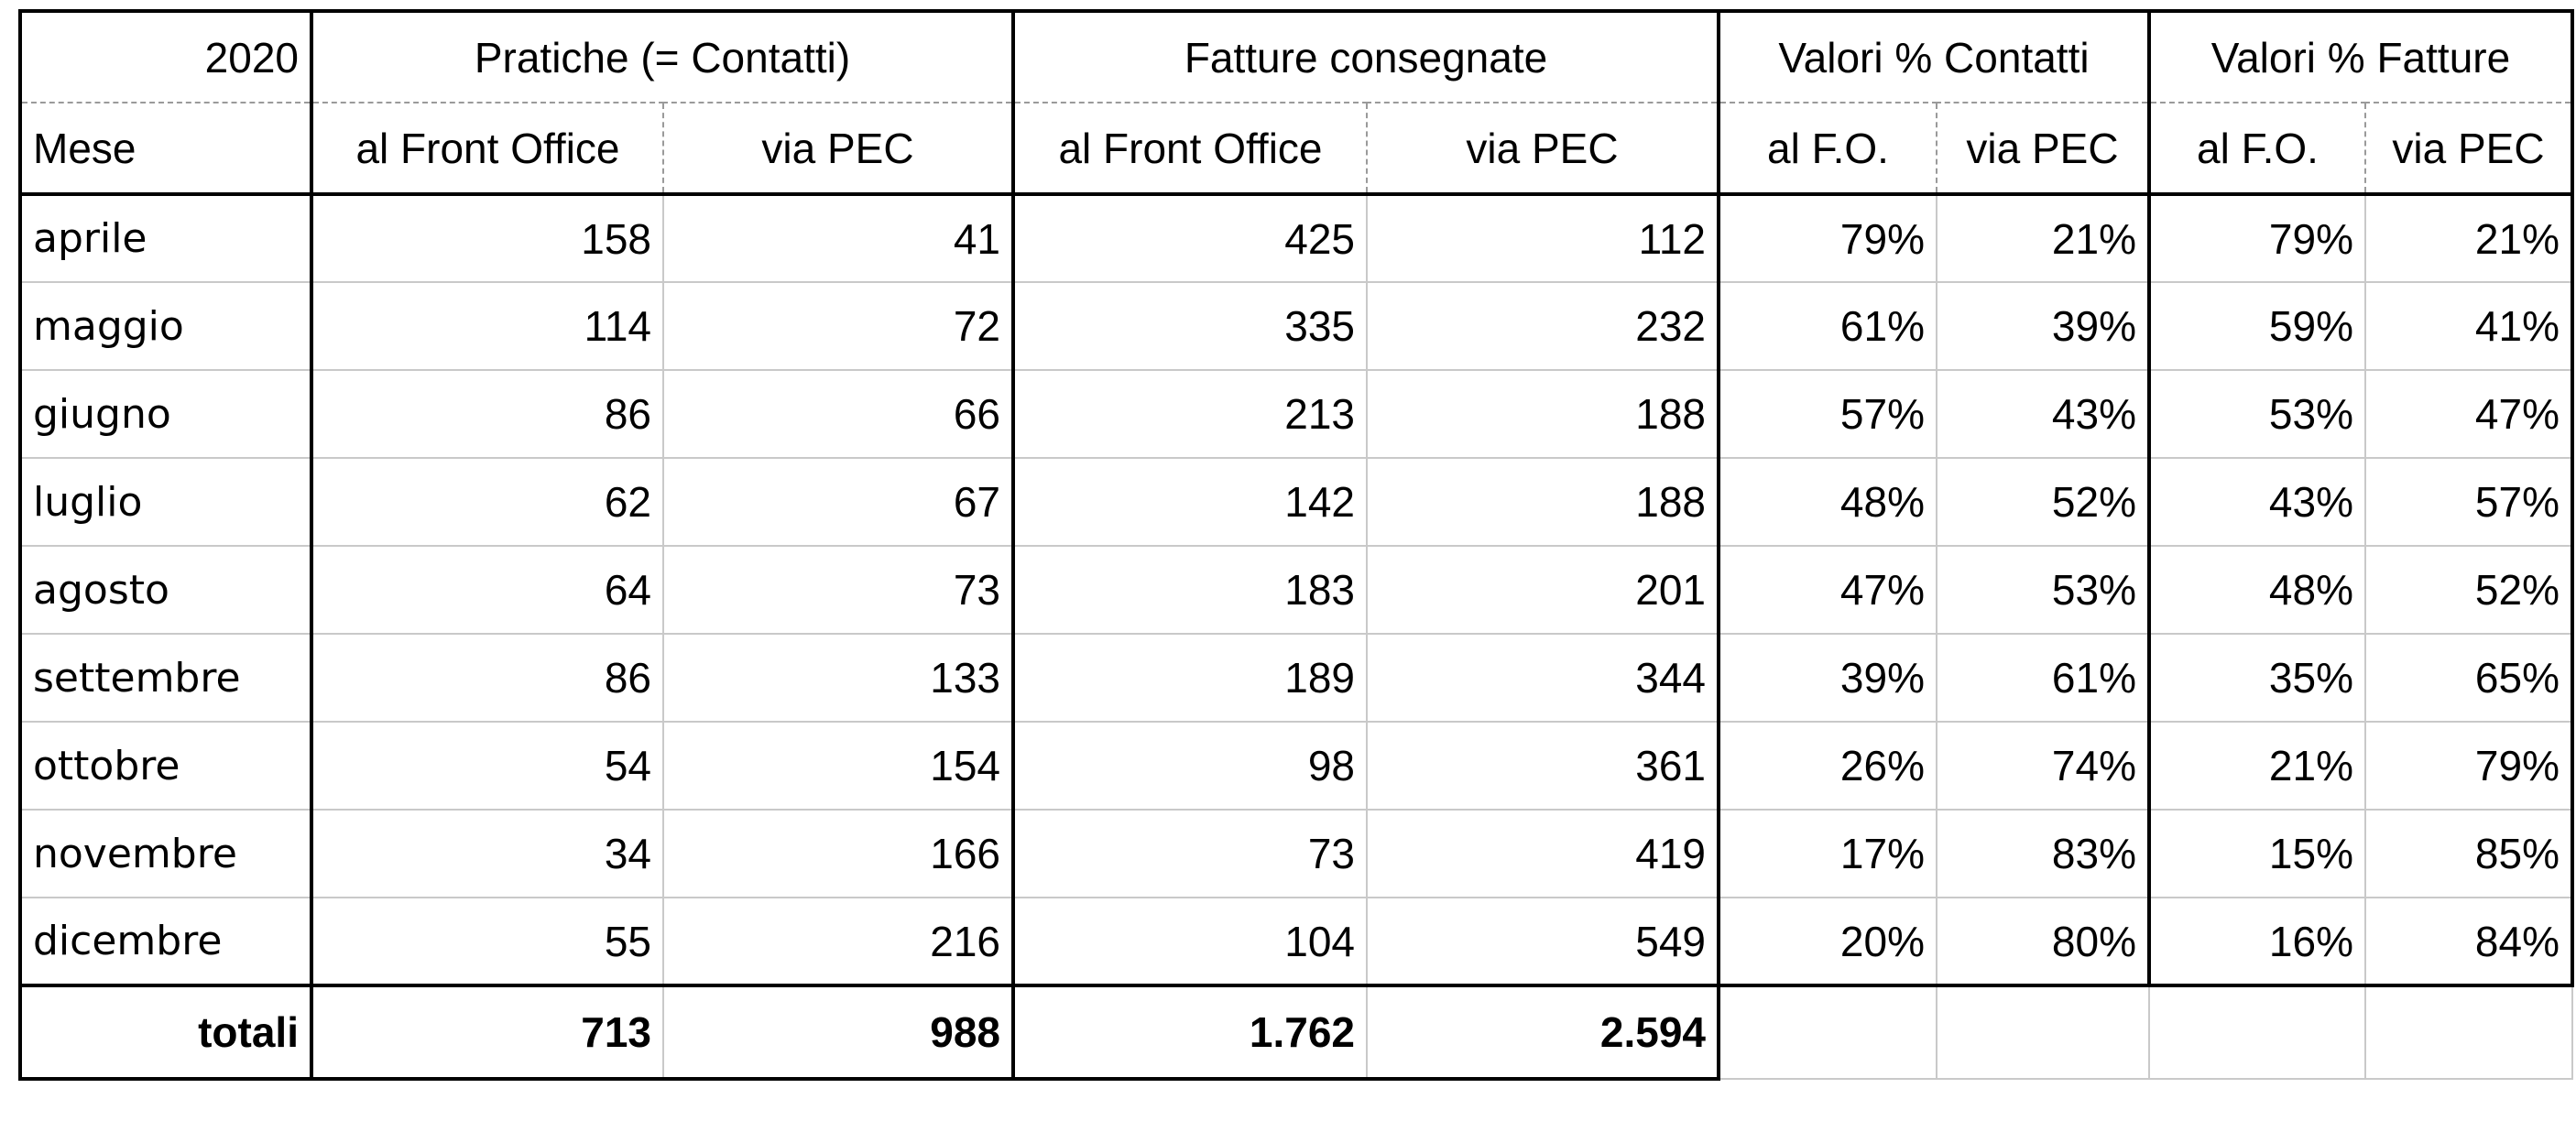 The image size is (2576, 1121). I want to click on totals-prat-fo: 713, so click(487, 1032).